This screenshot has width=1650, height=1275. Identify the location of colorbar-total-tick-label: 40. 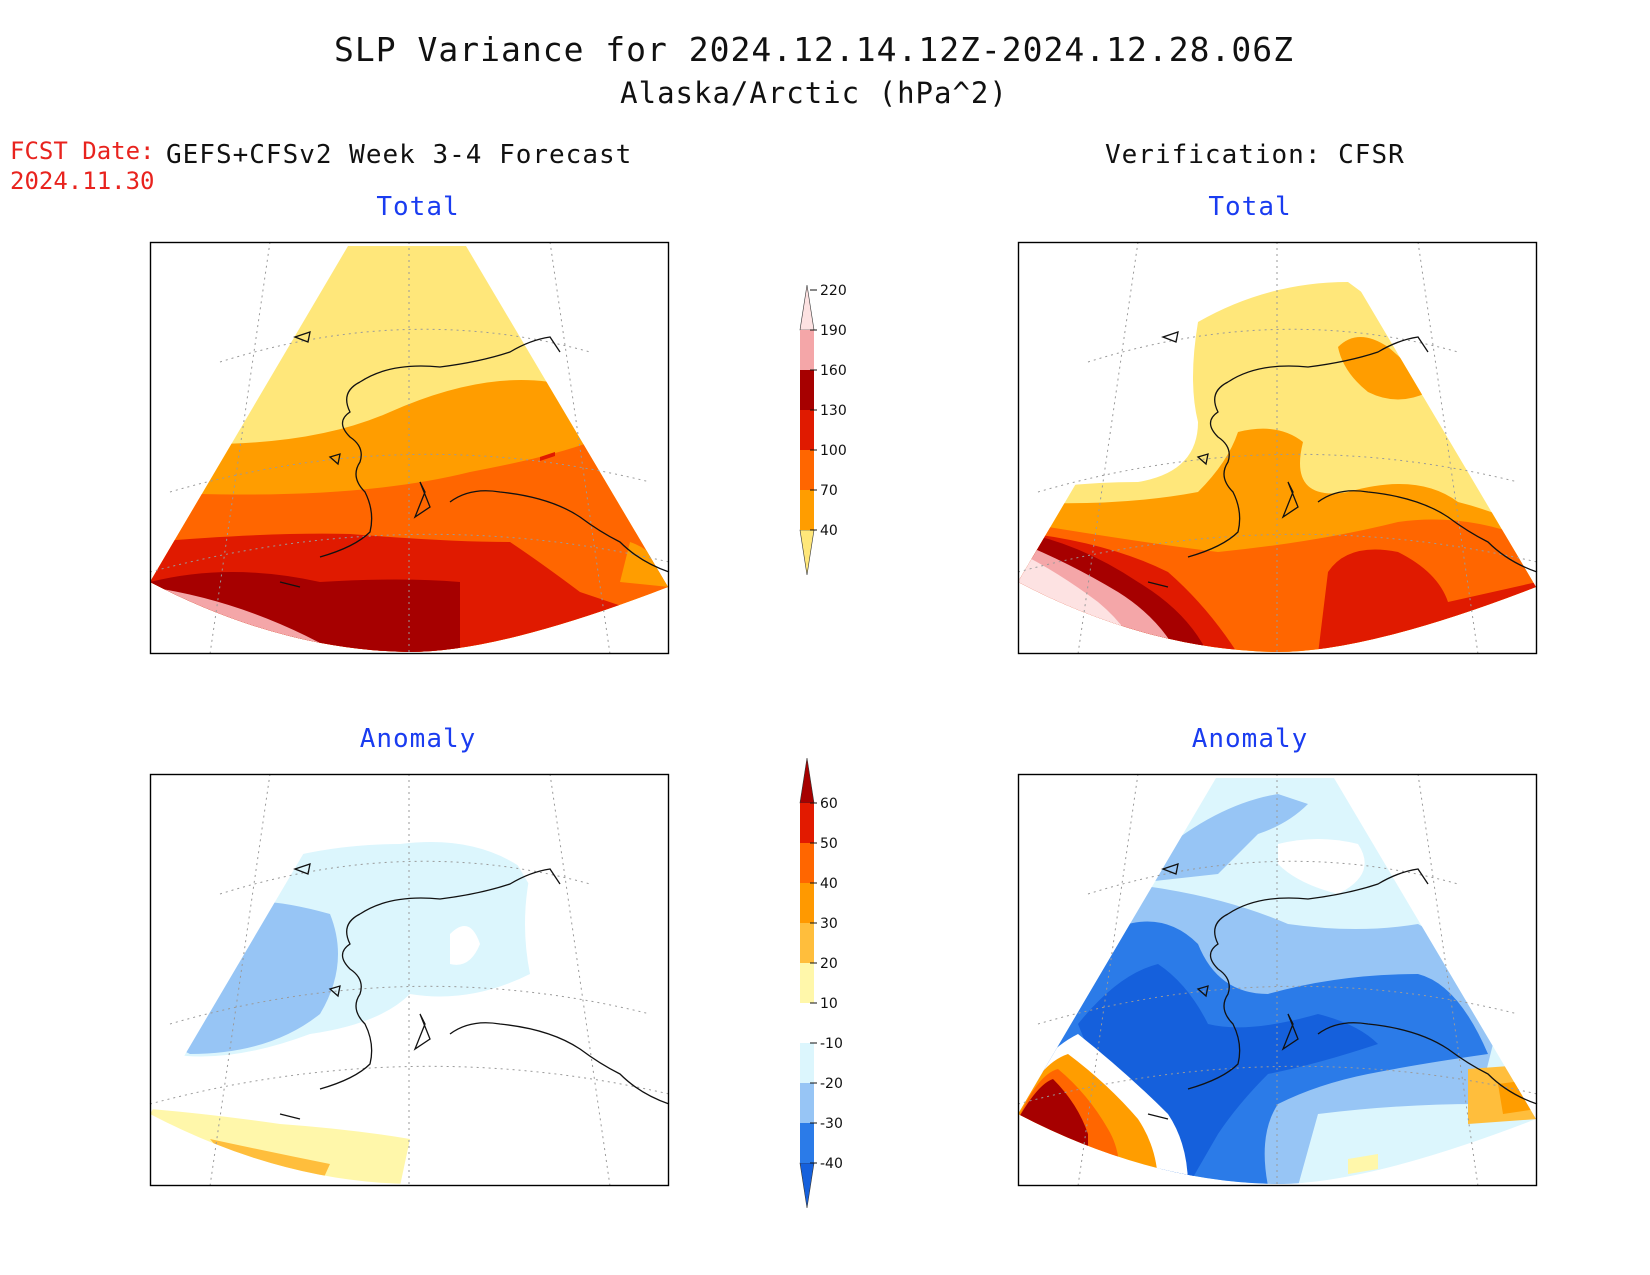
(829, 531).